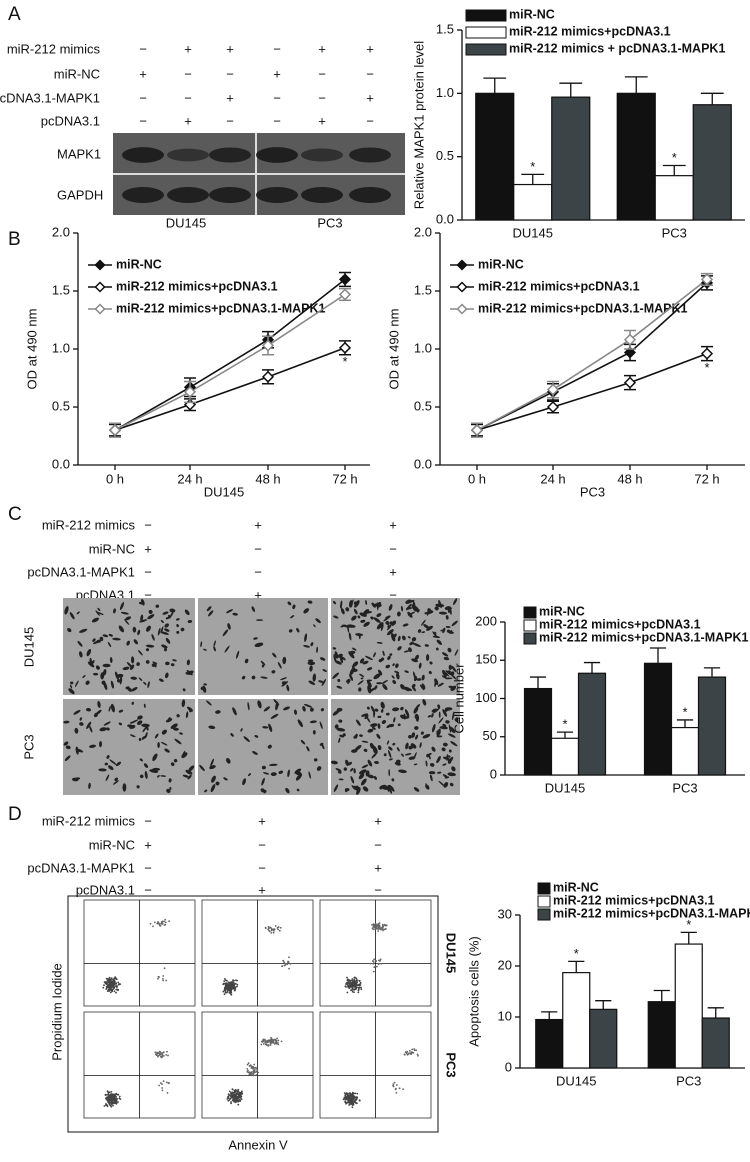  Describe the element at coordinates (462, 265) in the screenshot. I see `legend-marker` at that location.